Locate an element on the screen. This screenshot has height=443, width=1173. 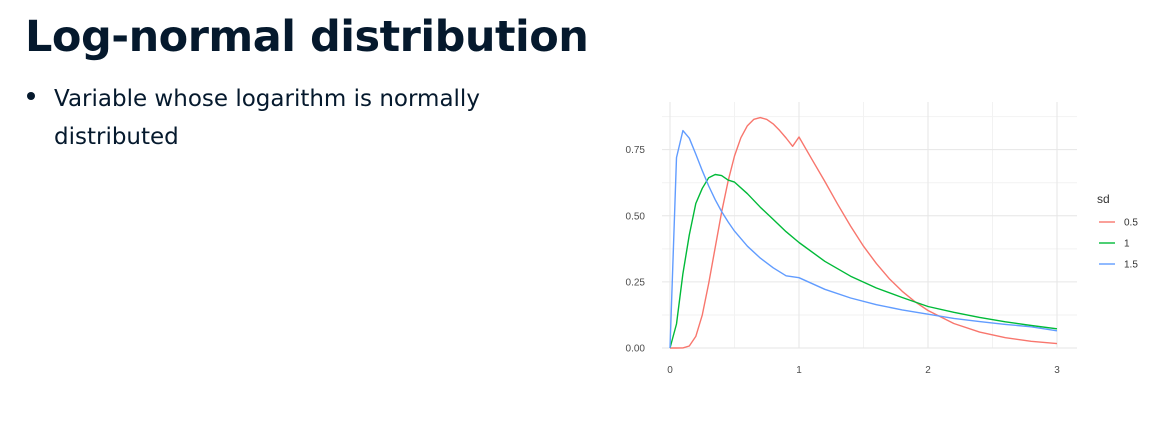
x-tick-label: 1 is located at coordinates (799, 370).